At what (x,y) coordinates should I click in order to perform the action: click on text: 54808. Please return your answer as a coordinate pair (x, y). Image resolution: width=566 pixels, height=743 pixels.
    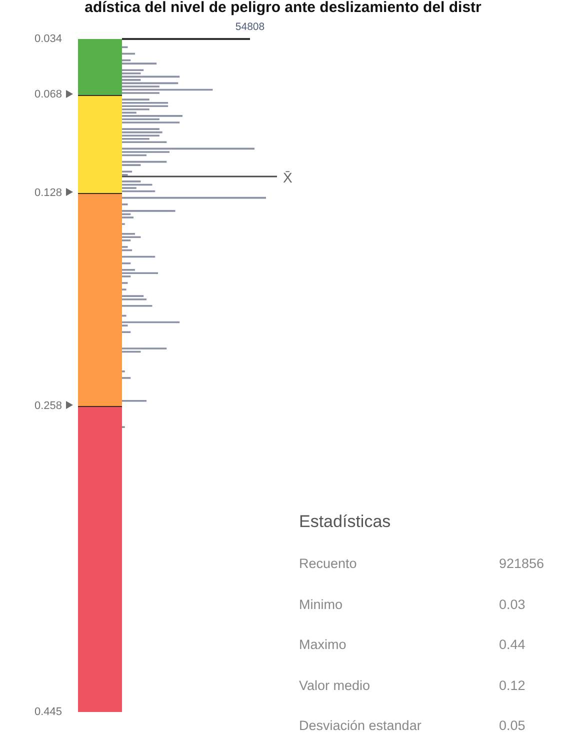
    Looking at the image, I should click on (250, 27).